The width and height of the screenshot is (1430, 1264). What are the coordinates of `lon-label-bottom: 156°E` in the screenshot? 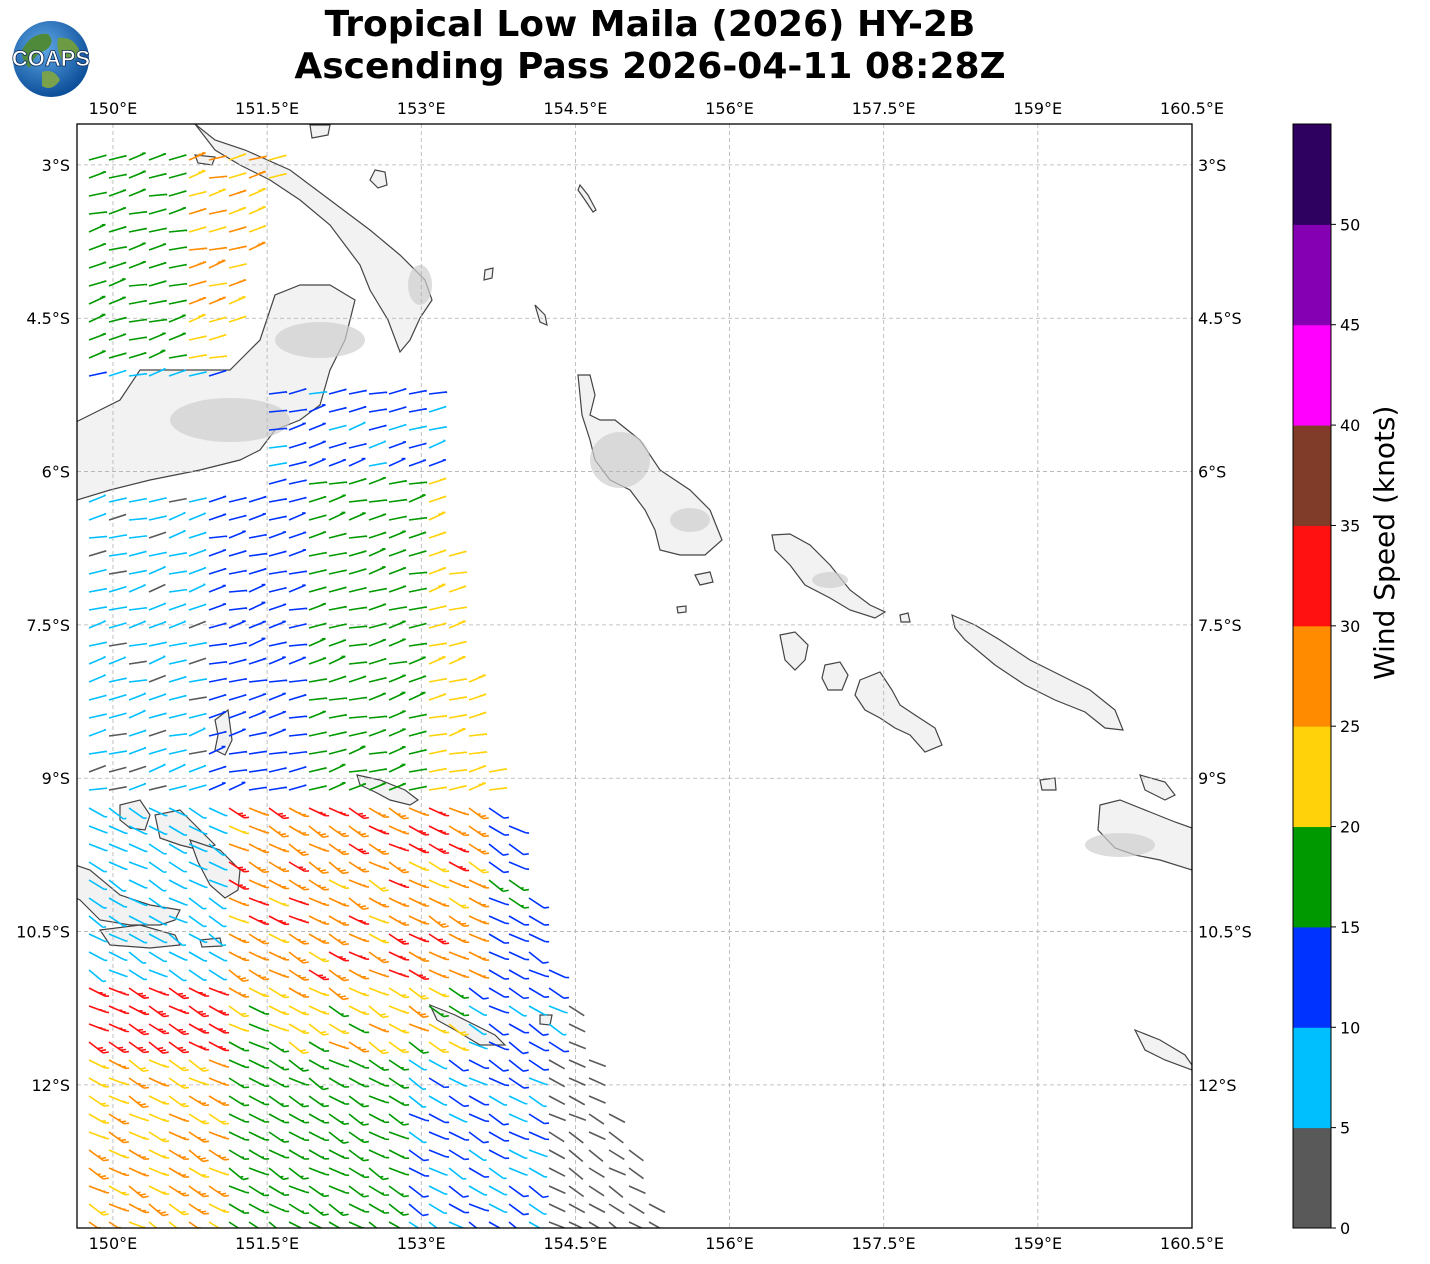 It's located at (729, 1243).